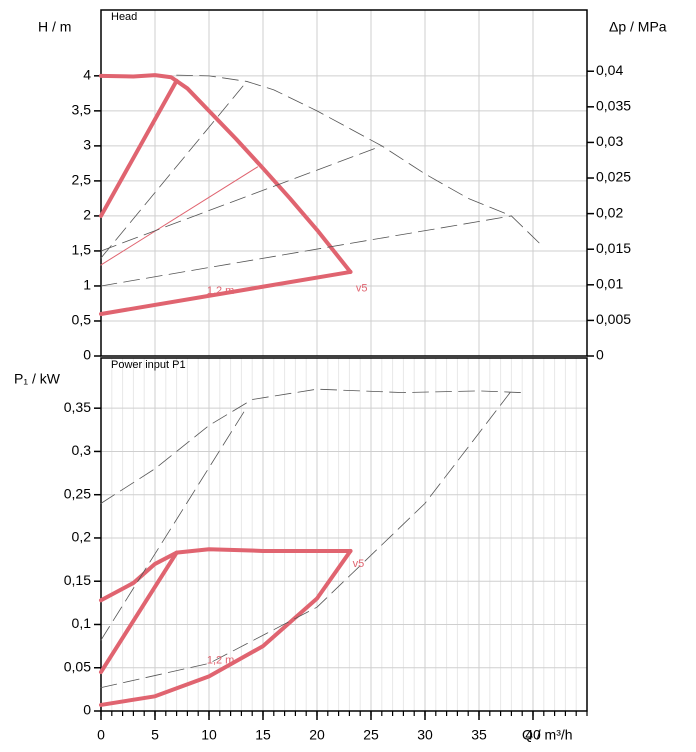  What do you see at coordinates (77, 580) in the screenshot?
I see `y-tick-label: 0,15` at bounding box center [77, 580].